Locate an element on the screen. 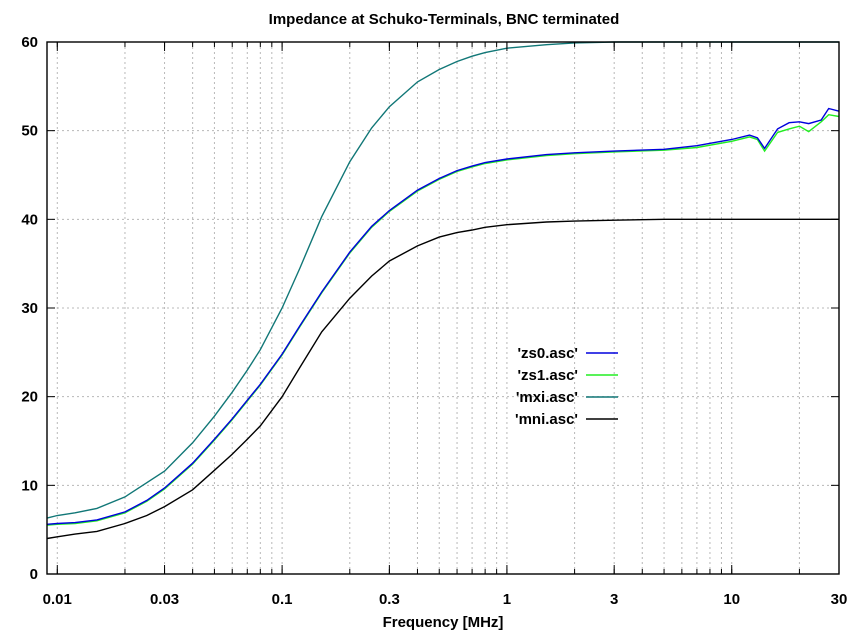  x-axis-label: Frequency [MHz] is located at coordinates (443, 622).